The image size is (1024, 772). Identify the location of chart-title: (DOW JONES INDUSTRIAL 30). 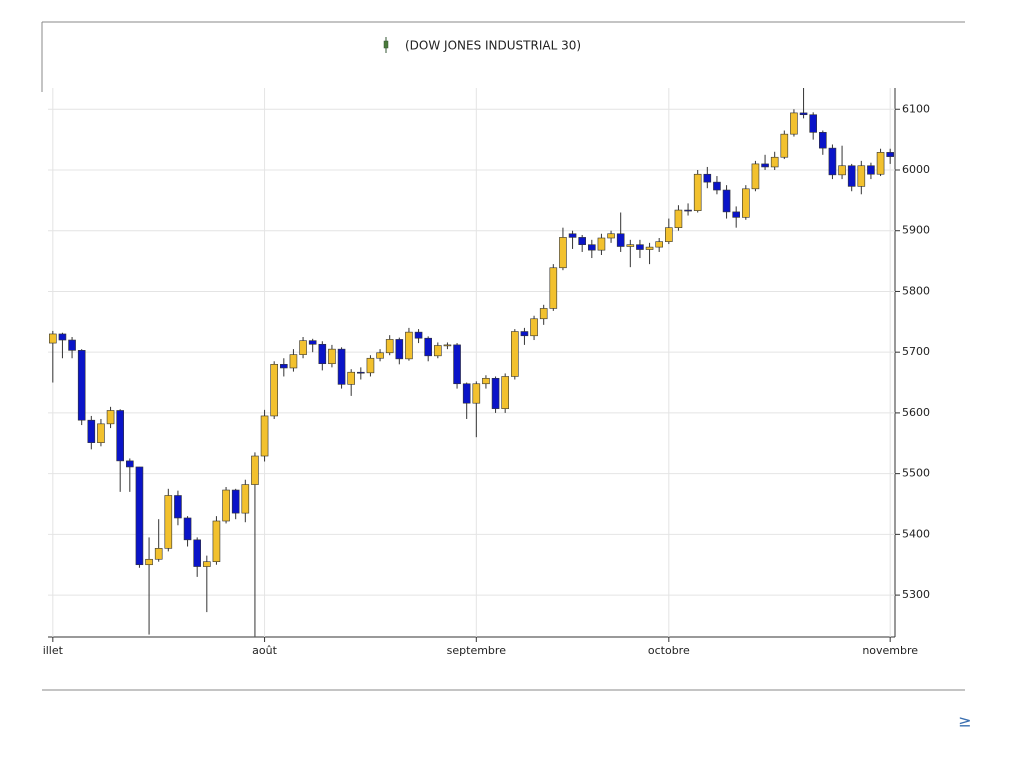
(493, 46).